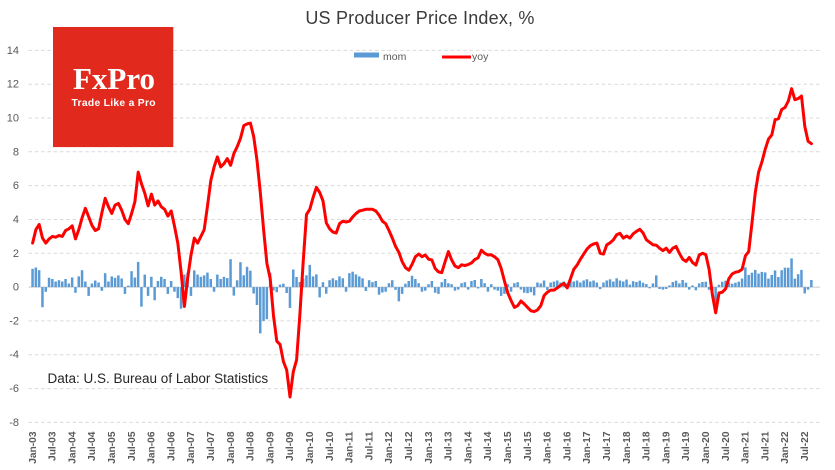 Image resolution: width=835 pixels, height=470 pixels. What do you see at coordinates (231, 447) in the screenshot?
I see `svg-text: Jan-08` at bounding box center [231, 447].